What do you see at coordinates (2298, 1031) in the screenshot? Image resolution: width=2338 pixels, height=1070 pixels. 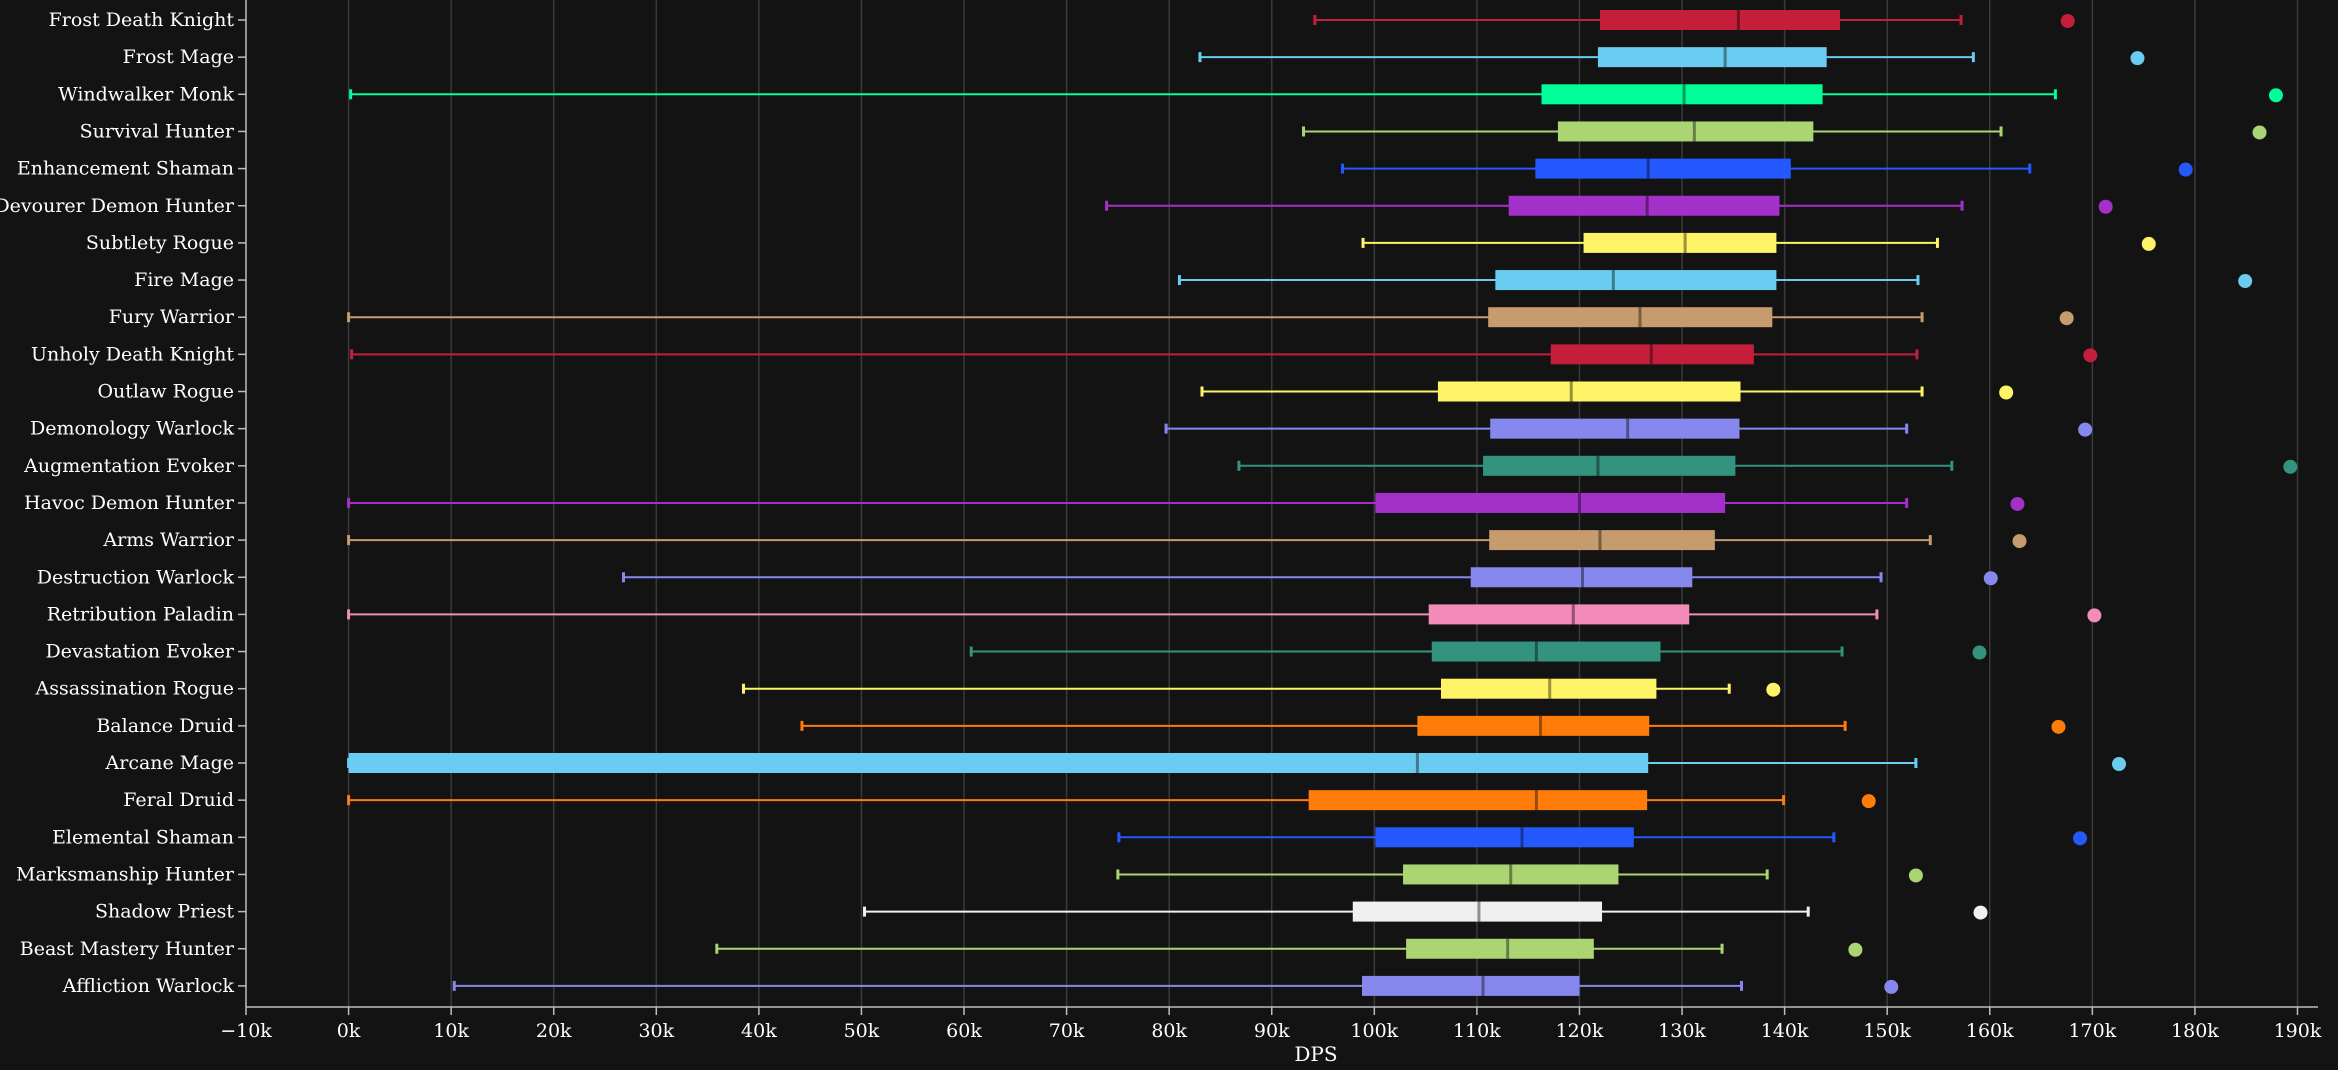 I see `x-tick-label: 190k` at bounding box center [2298, 1031].